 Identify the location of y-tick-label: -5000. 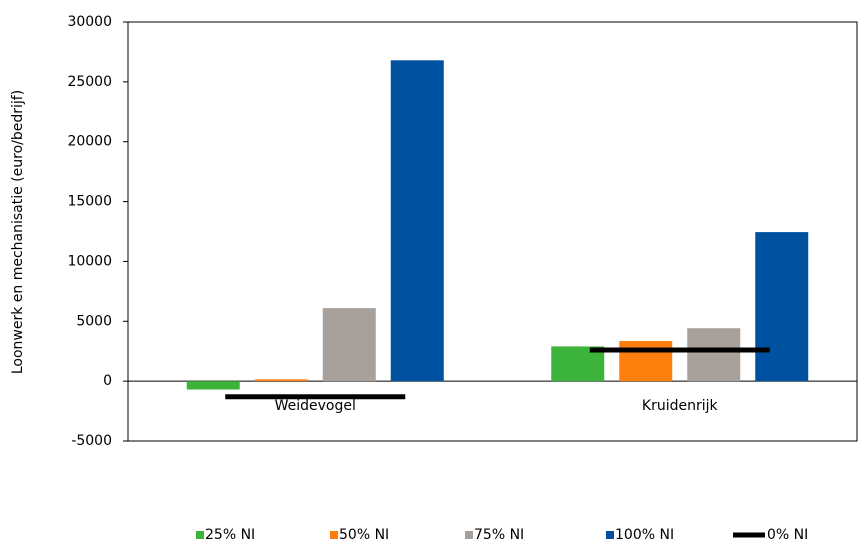
(91, 441).